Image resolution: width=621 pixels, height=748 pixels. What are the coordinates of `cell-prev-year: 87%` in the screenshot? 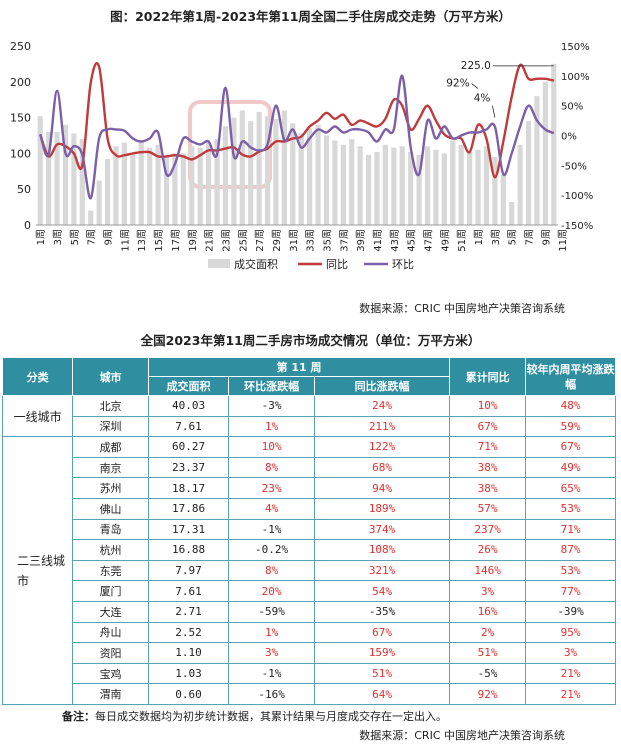 It's located at (570, 550).